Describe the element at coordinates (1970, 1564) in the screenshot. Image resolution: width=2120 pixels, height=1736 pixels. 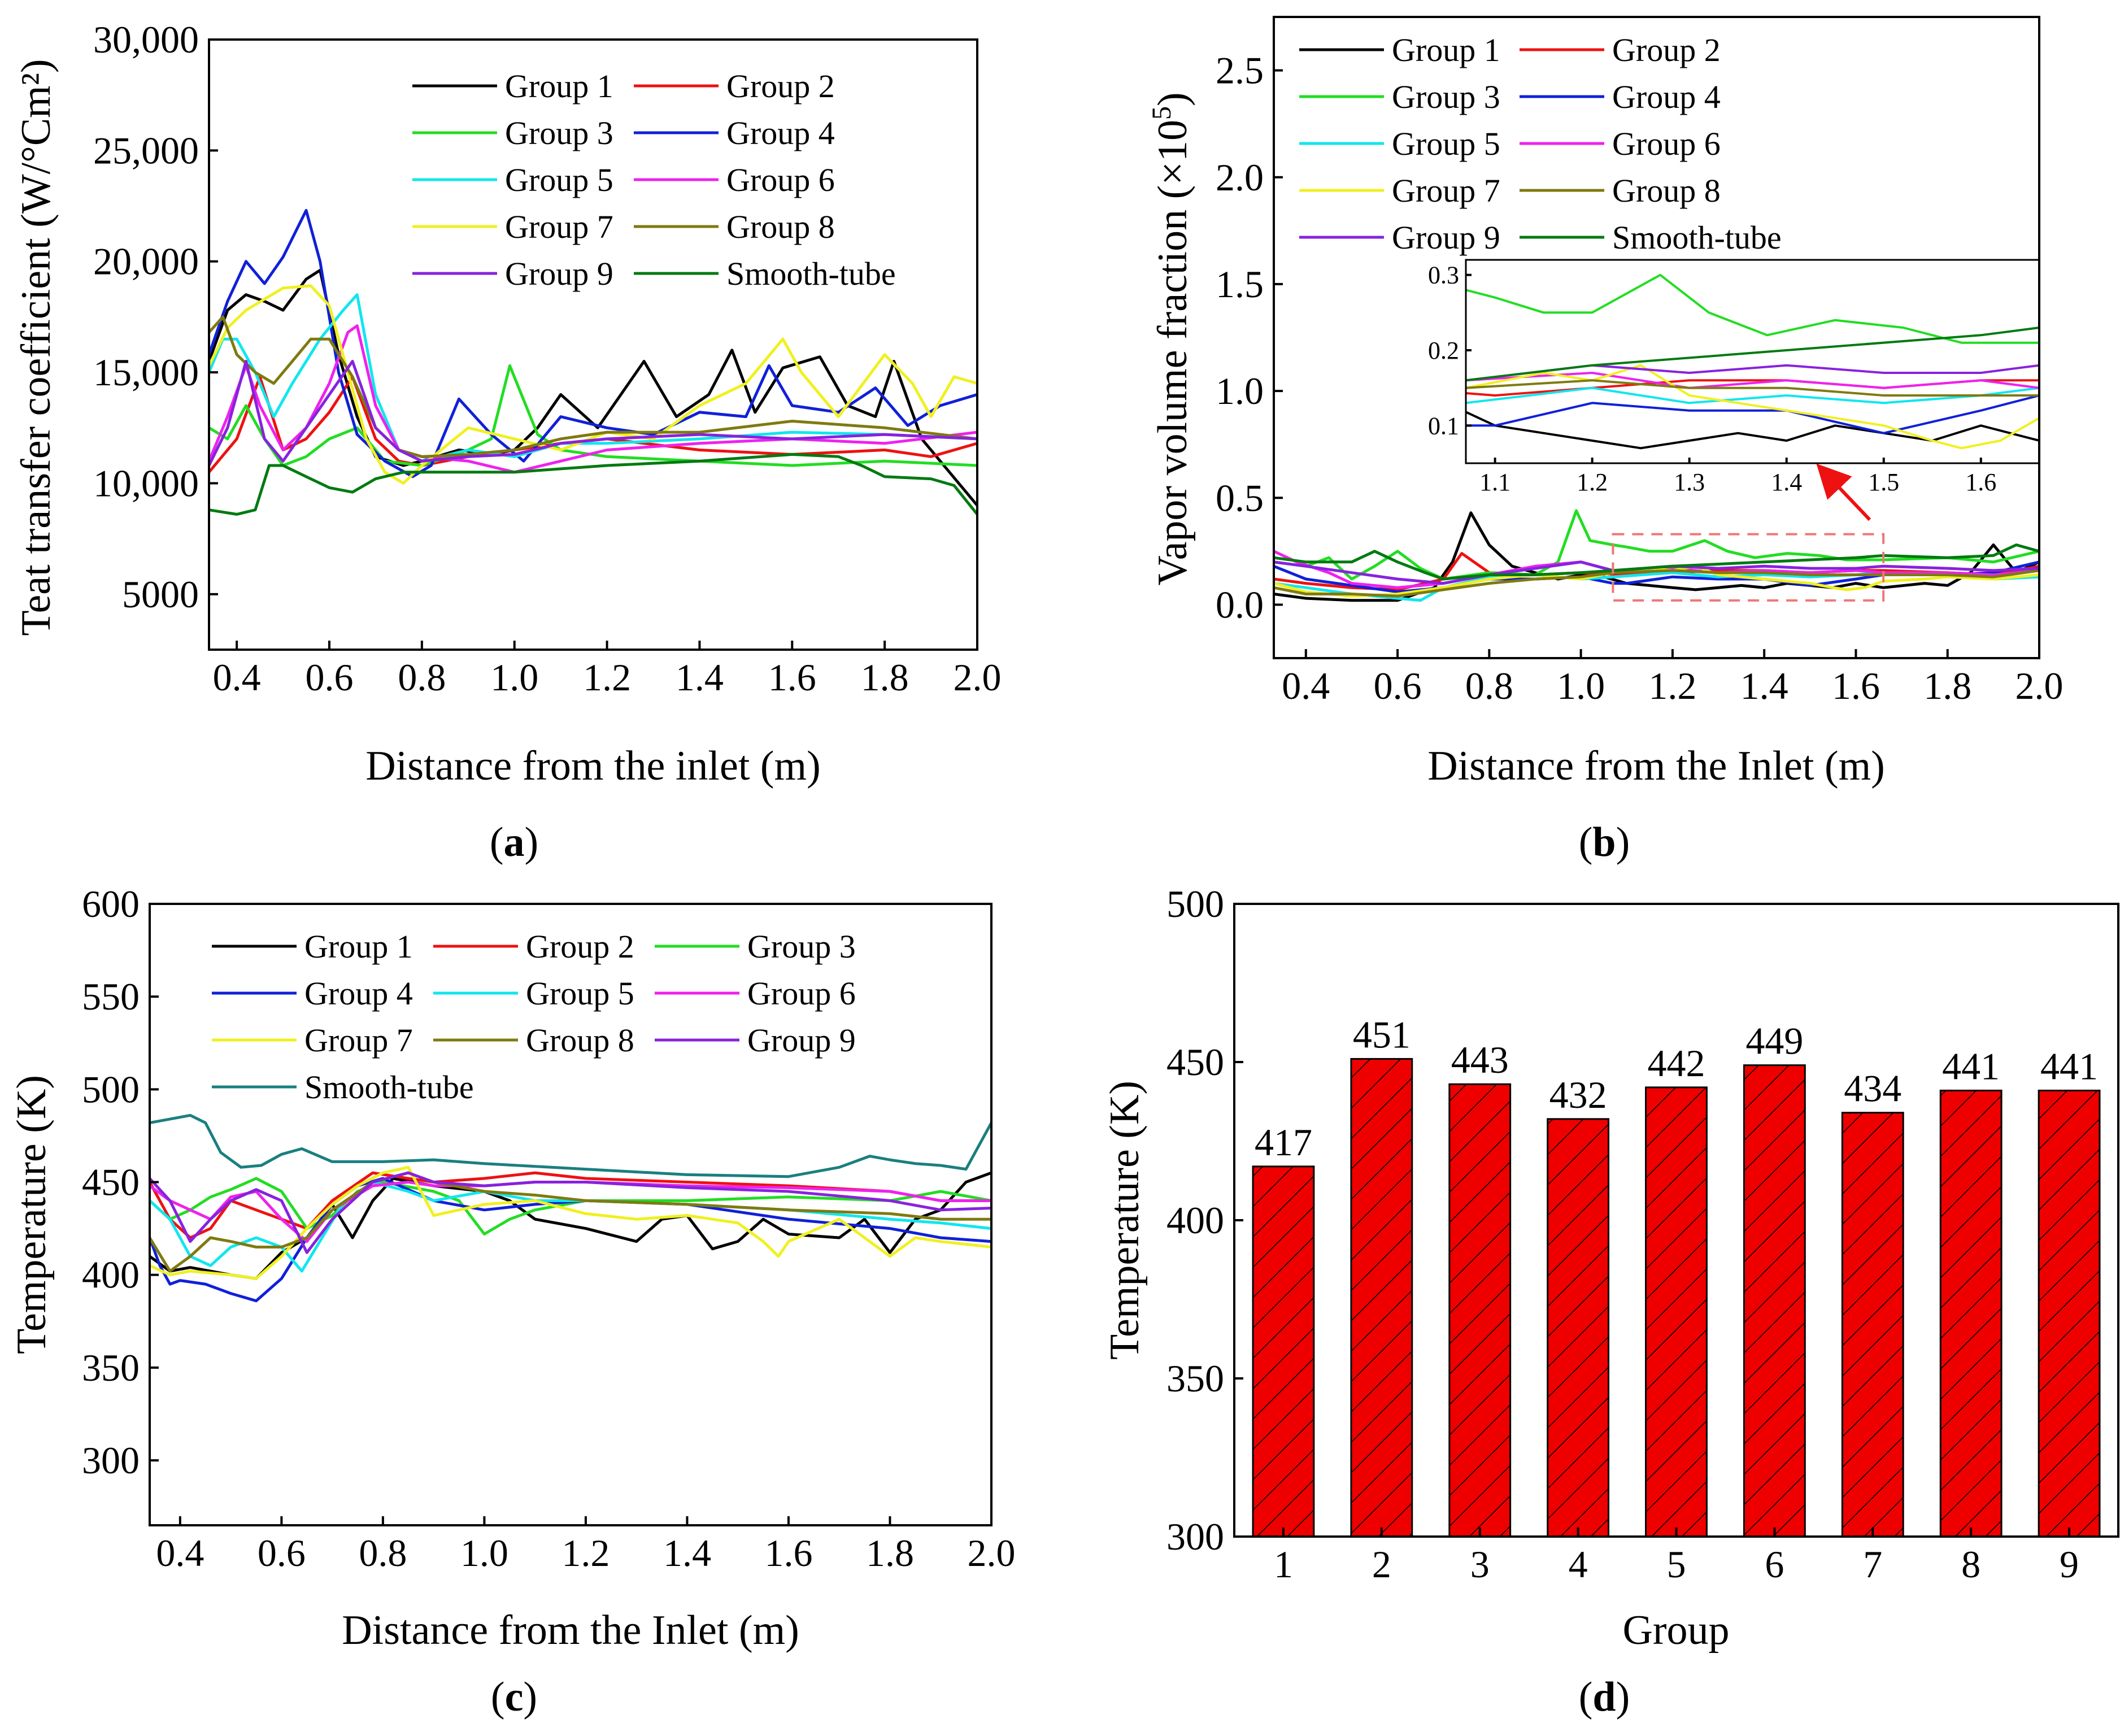
I see `x-tick-label: 8` at that location.